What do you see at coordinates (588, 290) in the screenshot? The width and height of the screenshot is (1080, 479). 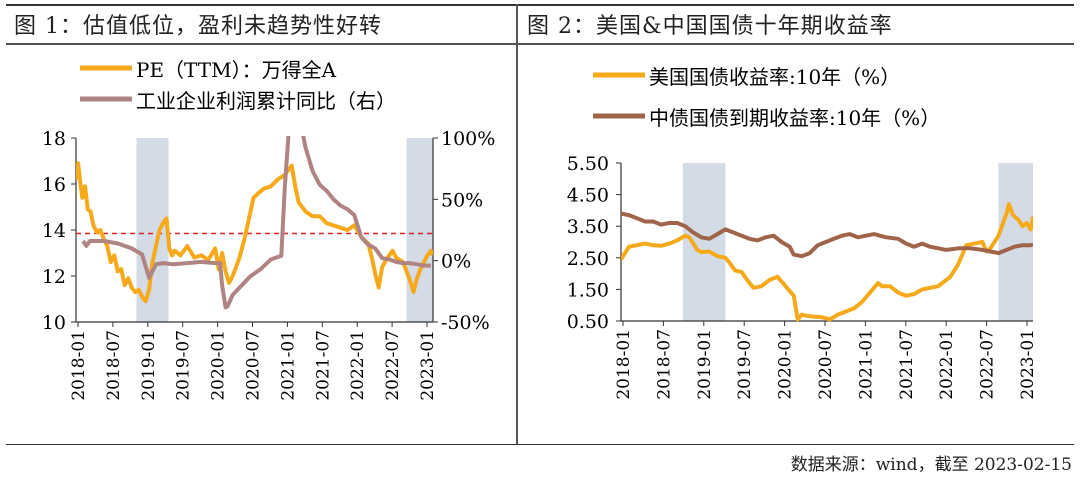 I see `y-tick-label-left: 1.50` at bounding box center [588, 290].